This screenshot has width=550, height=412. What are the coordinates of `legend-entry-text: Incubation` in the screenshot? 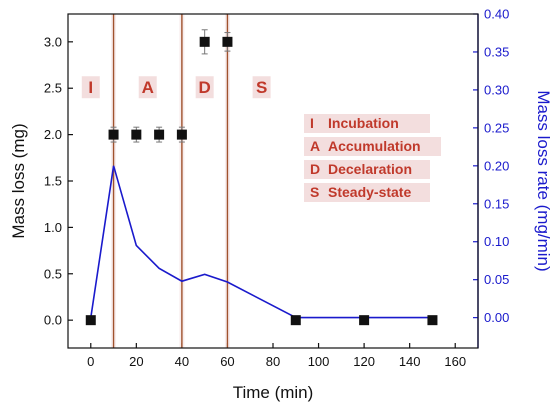 It's located at (363, 123).